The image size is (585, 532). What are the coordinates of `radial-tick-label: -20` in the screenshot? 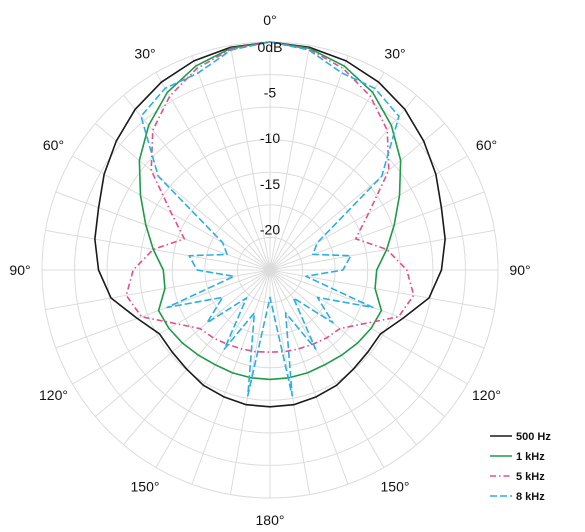 It's located at (270, 229).